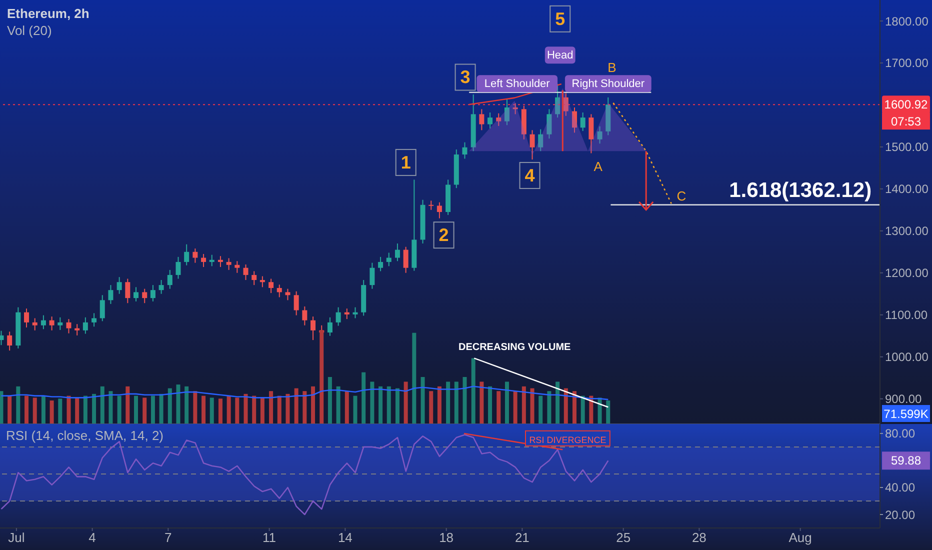 Image resolution: width=932 pixels, height=550 pixels. What do you see at coordinates (800, 190) in the screenshot?
I see `annotation: 1.618(1362.12)` at bounding box center [800, 190].